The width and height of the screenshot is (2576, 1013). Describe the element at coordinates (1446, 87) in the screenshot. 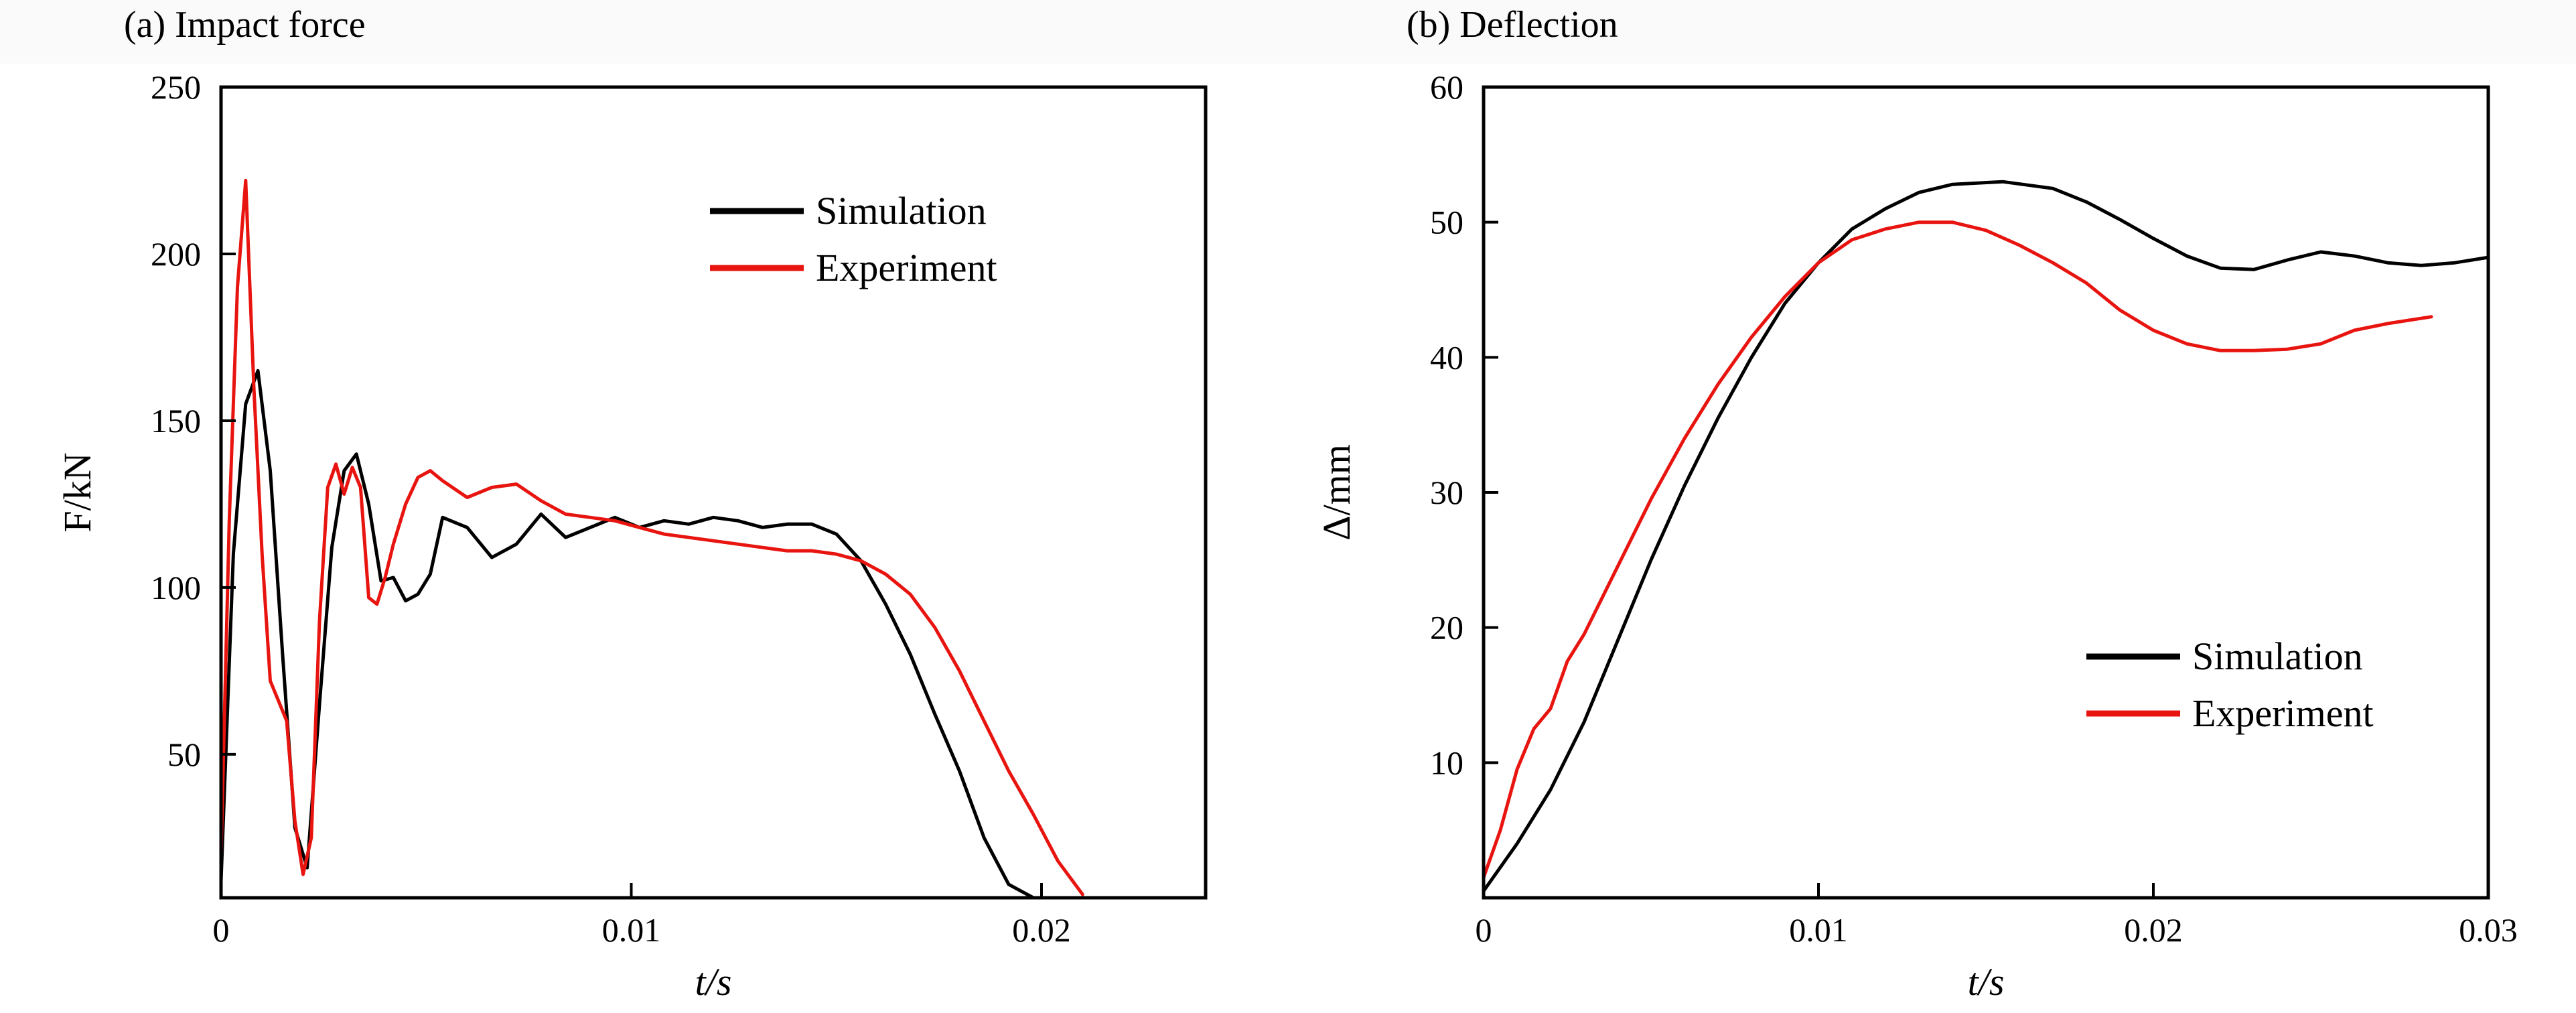

I see `y-tick-label: 60` at that location.